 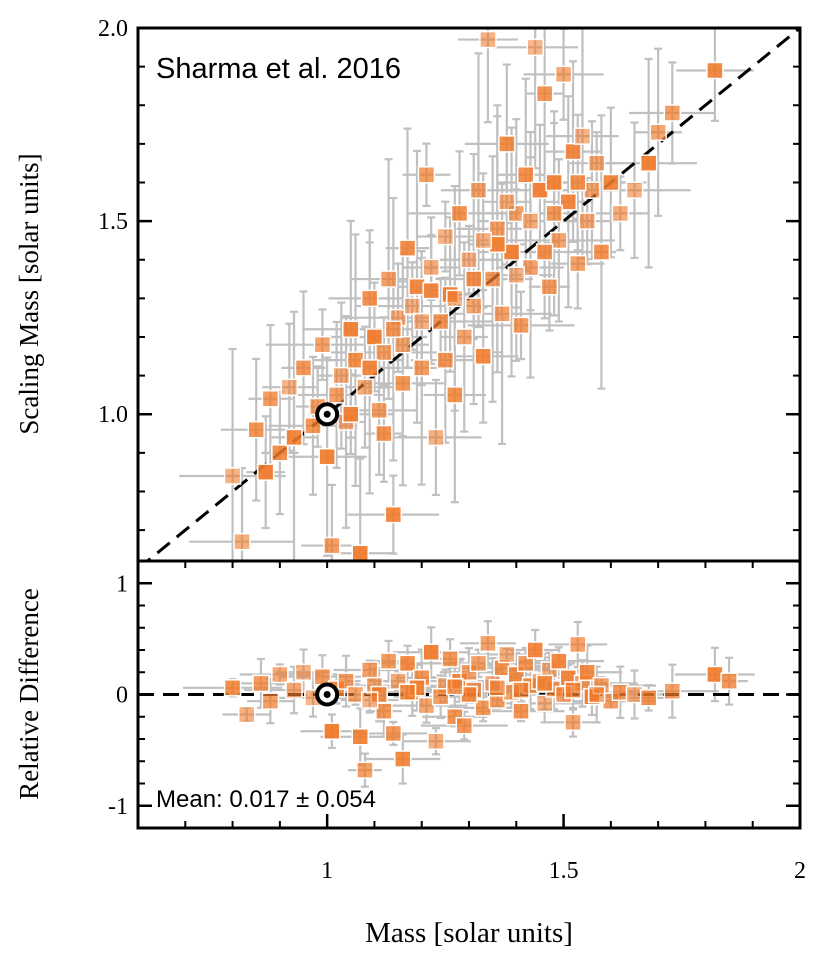 What do you see at coordinates (800, 871) in the screenshot?
I see `x-tick-label: 2` at bounding box center [800, 871].